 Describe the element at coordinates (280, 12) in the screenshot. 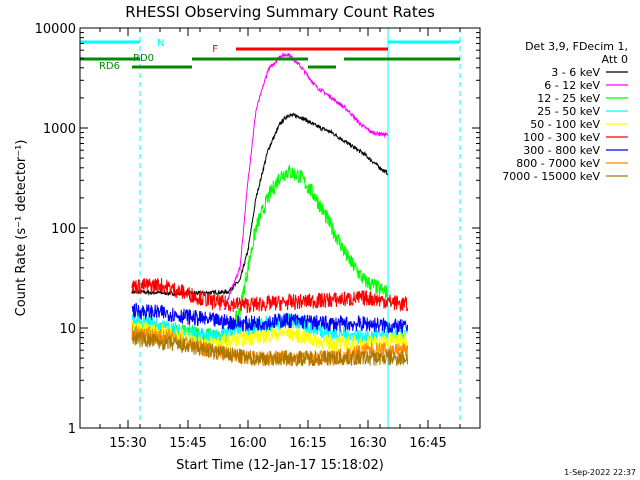

I see `chart-title: RHESSI Observing Summary Count Rates` at that location.